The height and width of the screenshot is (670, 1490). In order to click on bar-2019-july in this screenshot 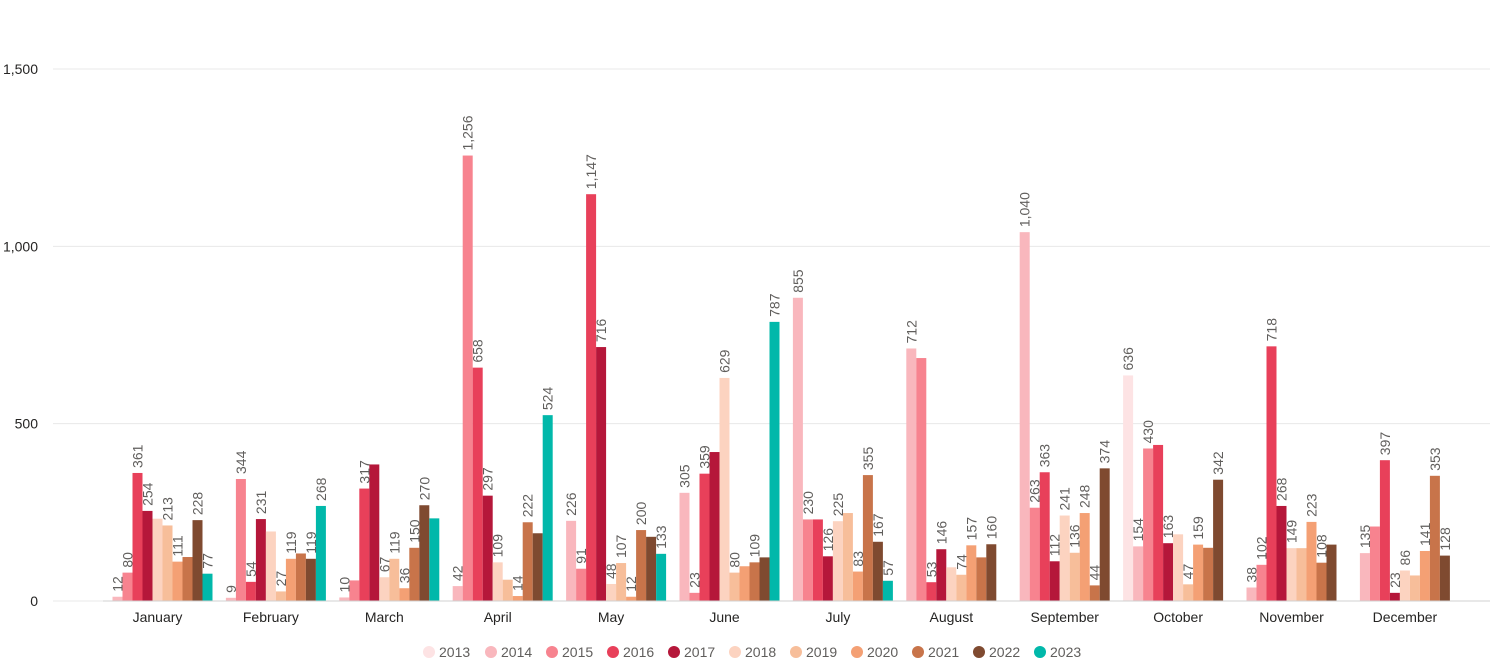, I will do `click(847, 557)`.